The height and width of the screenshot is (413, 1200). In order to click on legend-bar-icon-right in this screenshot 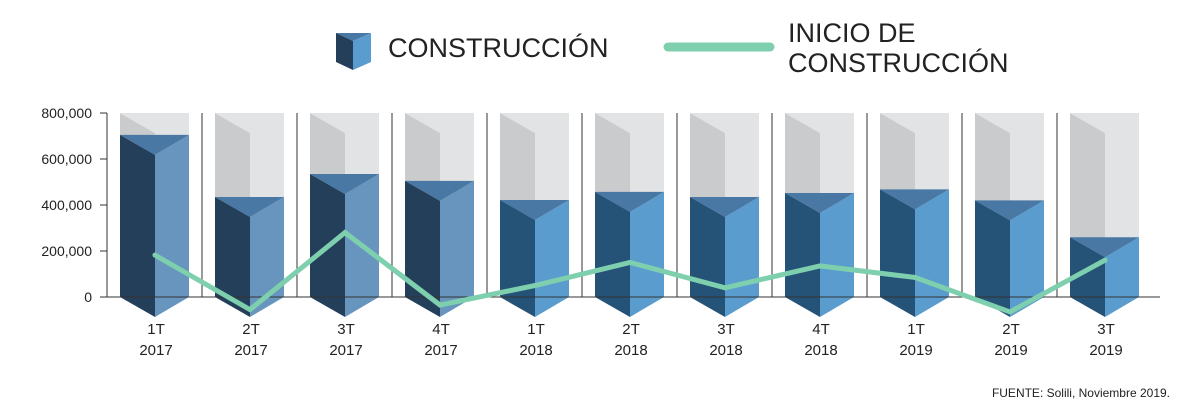, I will do `click(362, 51)`.